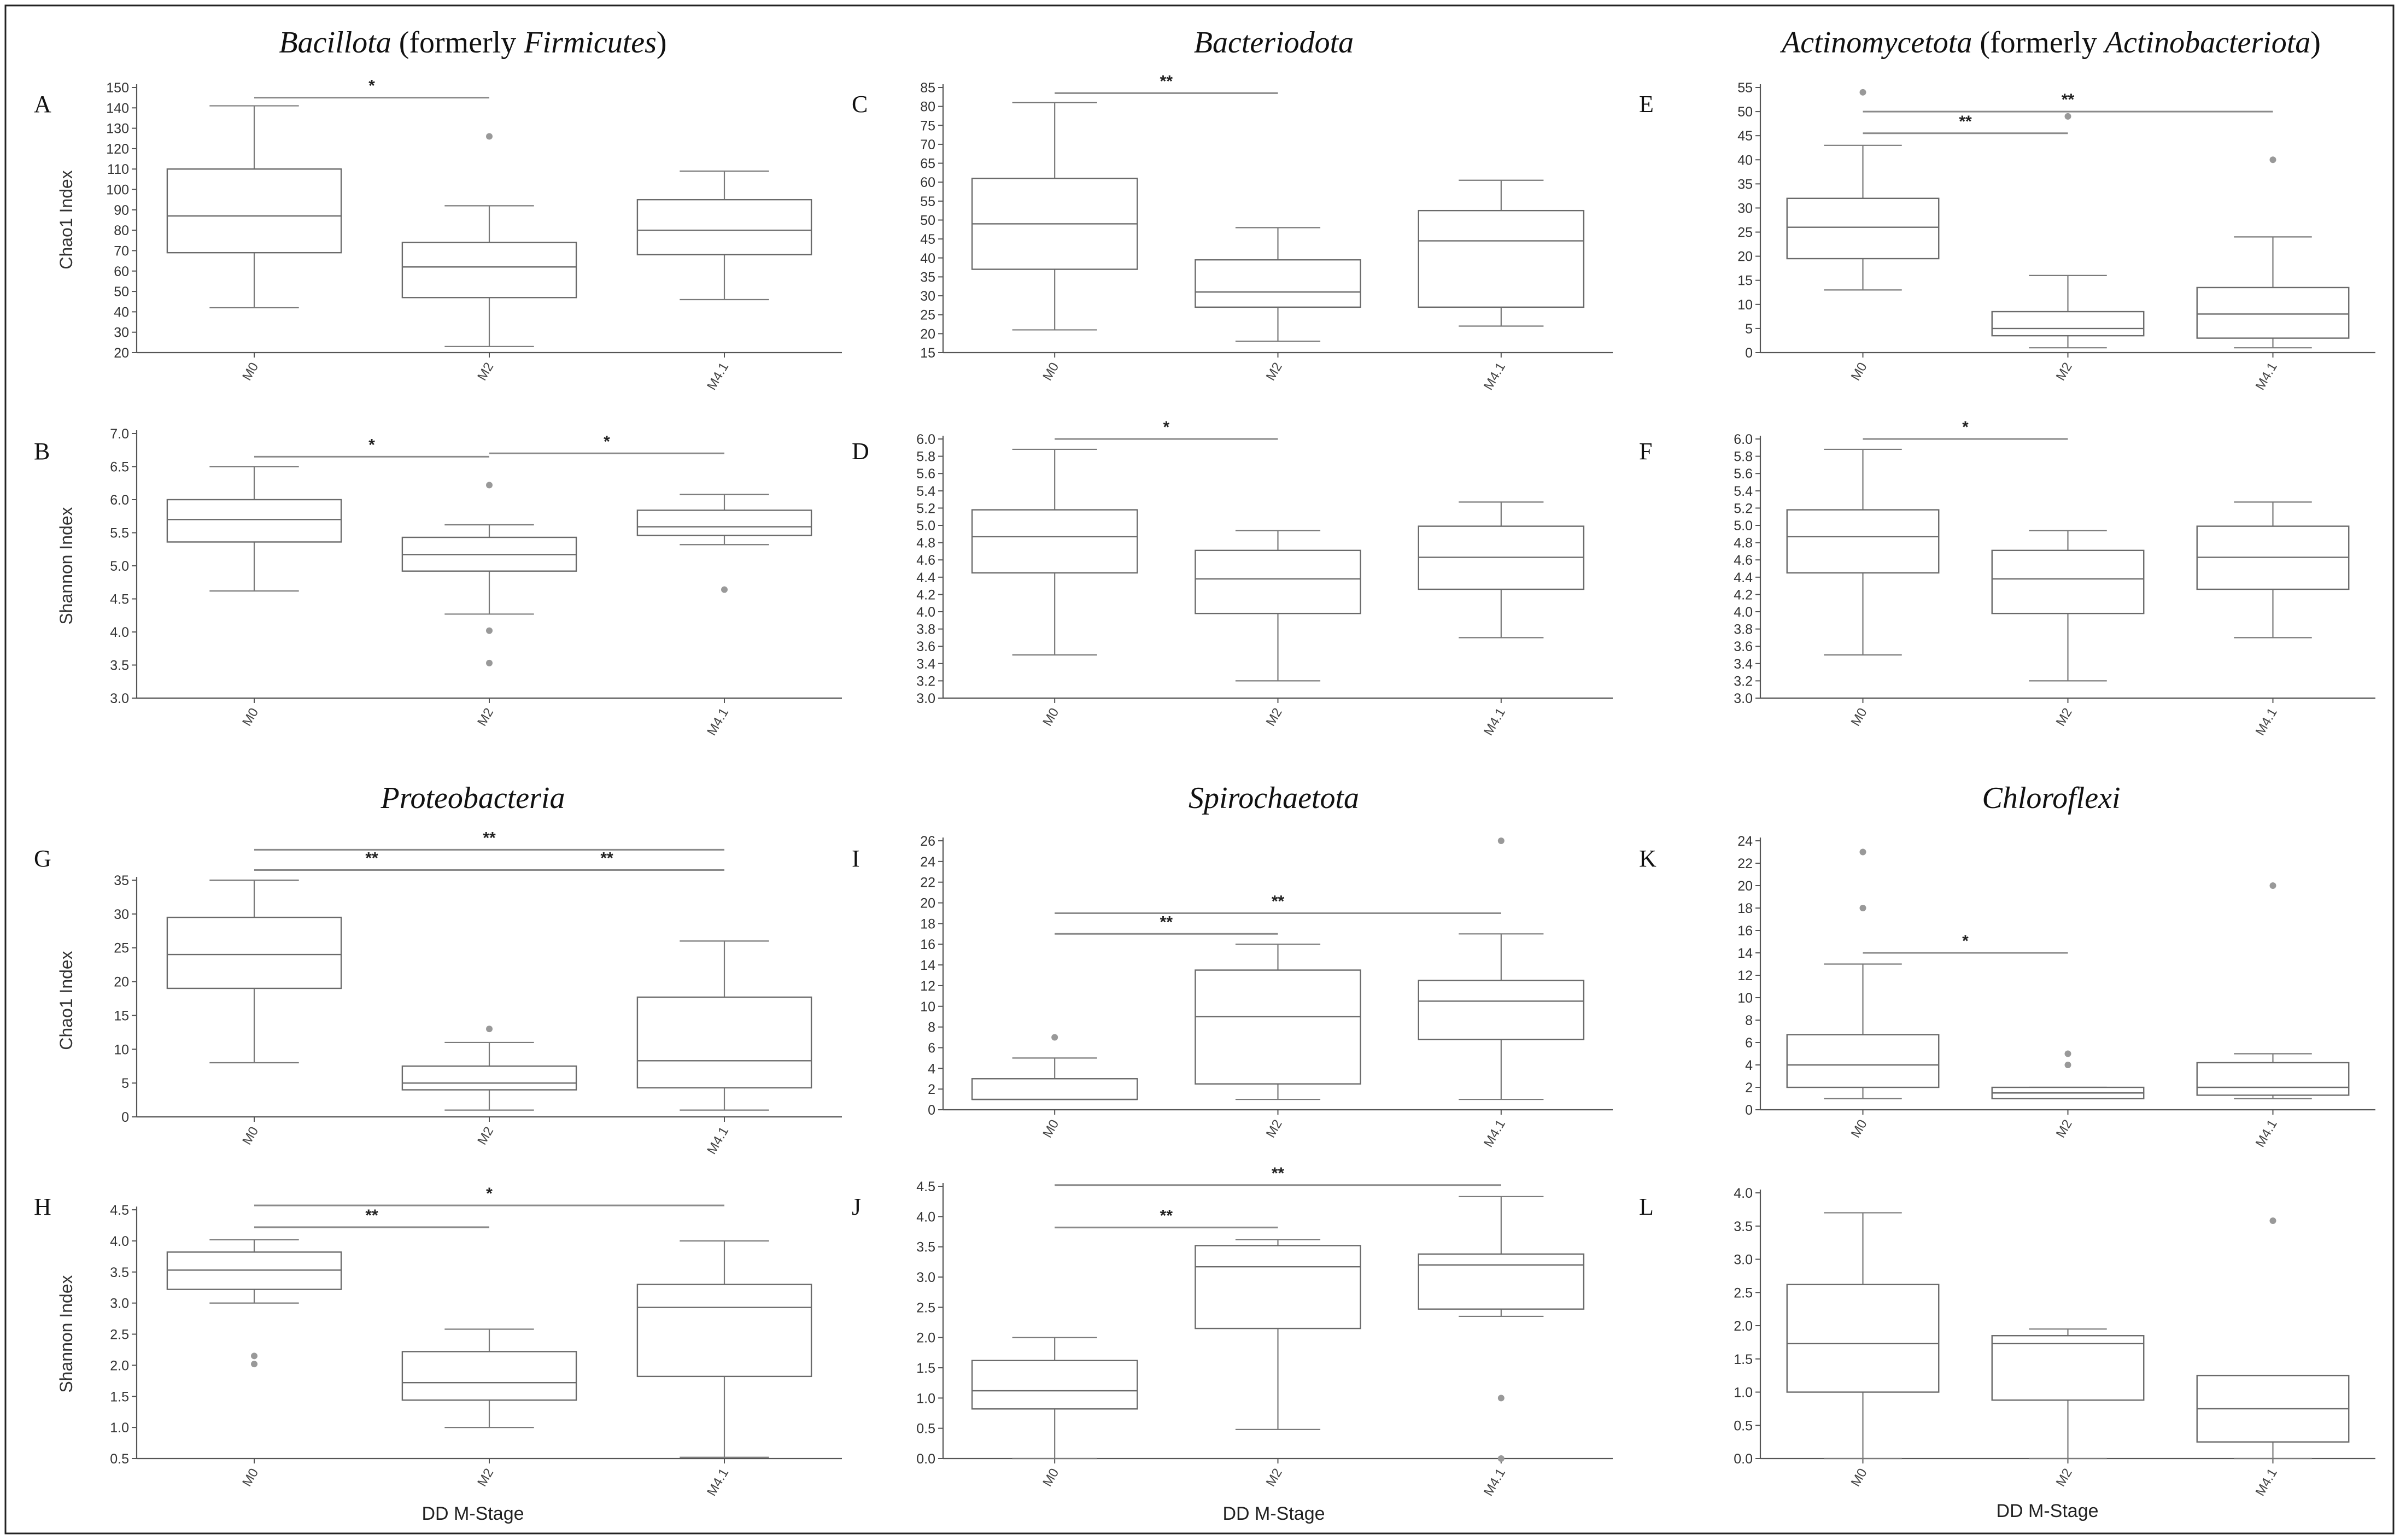  Describe the element at coordinates (335, 43) in the screenshot. I see `panel-title-1-part-1: Bacillota` at that location.